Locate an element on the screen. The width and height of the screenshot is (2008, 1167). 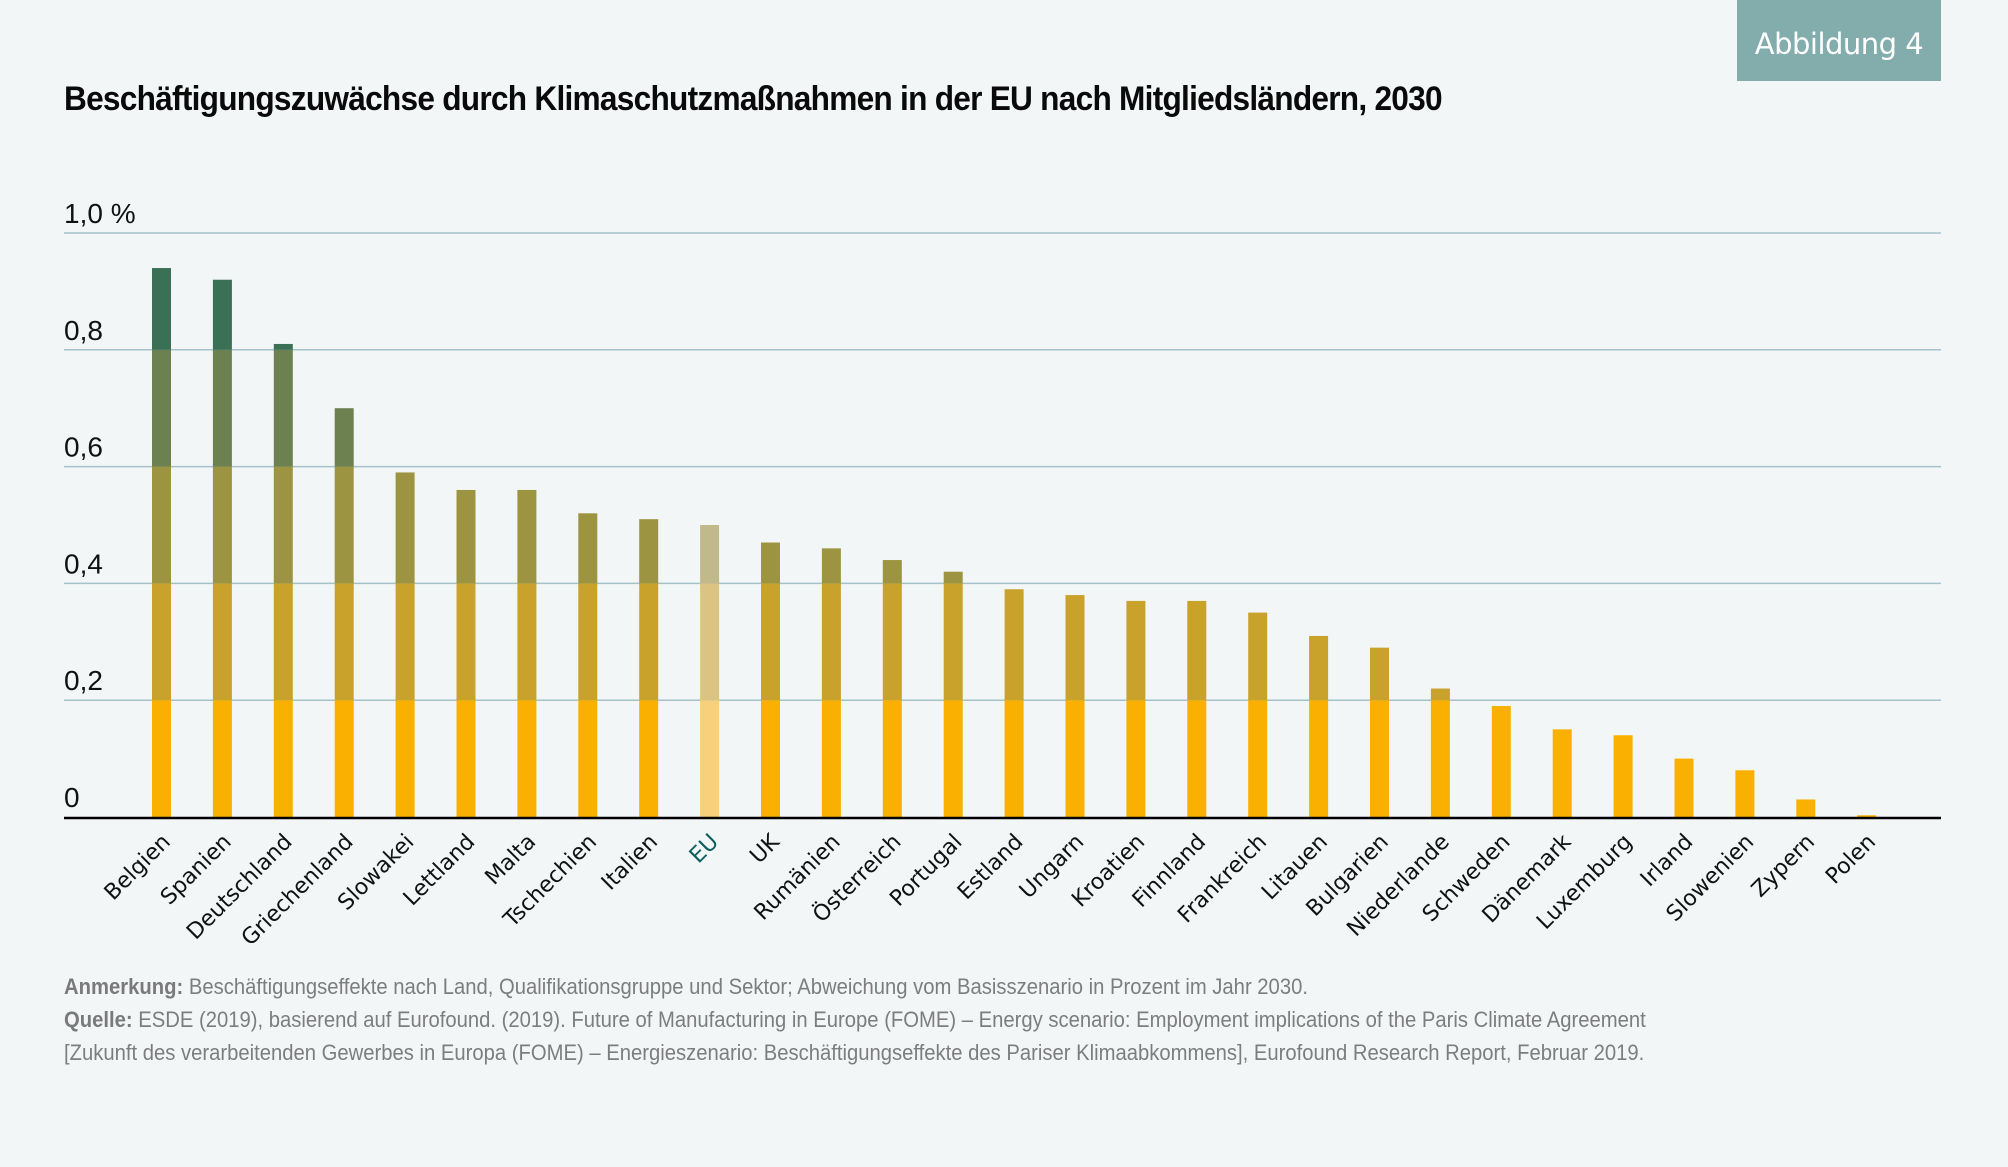
bar-ungarn is located at coordinates (1075, 706).